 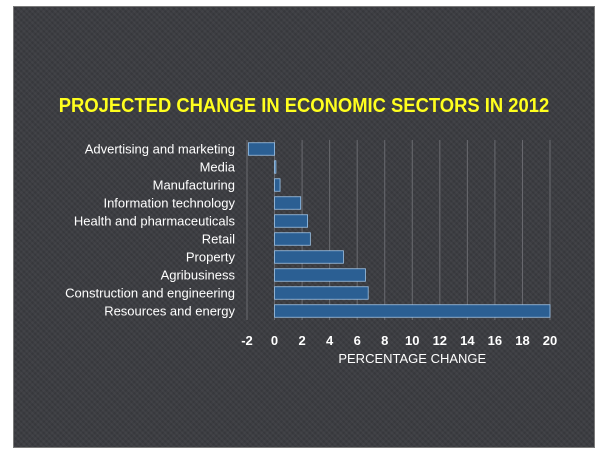 What do you see at coordinates (330, 340) in the screenshot?
I see `x-tick-label: 4` at bounding box center [330, 340].